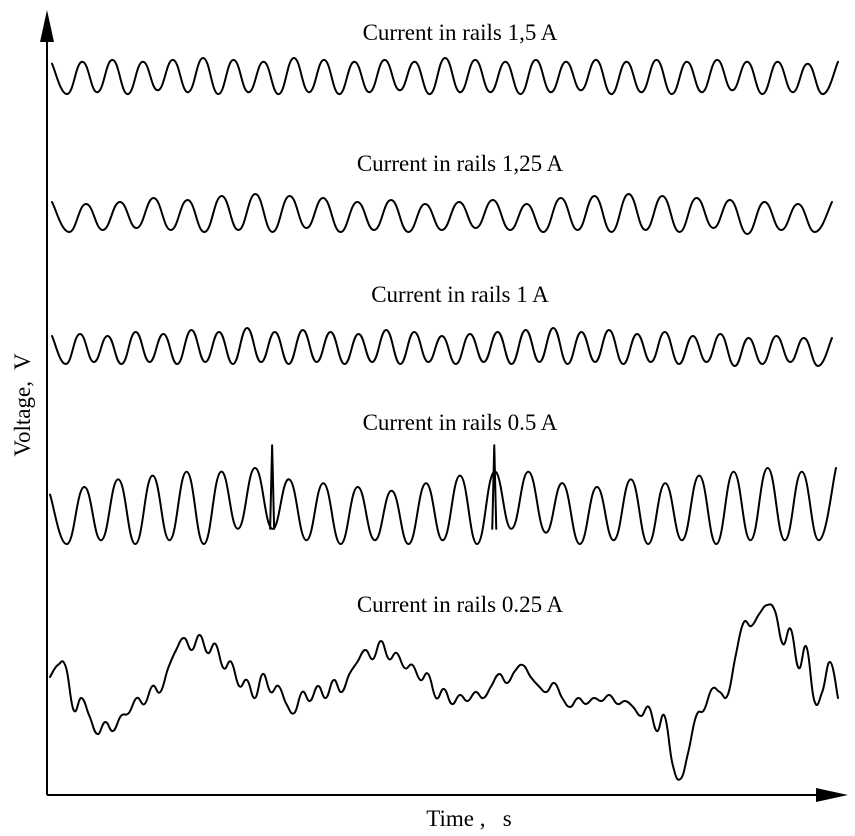 The image size is (855, 836). Describe the element at coordinates (460, 163) in the screenshot. I see `series-title-2: Current in rails 1,25 A` at that location.